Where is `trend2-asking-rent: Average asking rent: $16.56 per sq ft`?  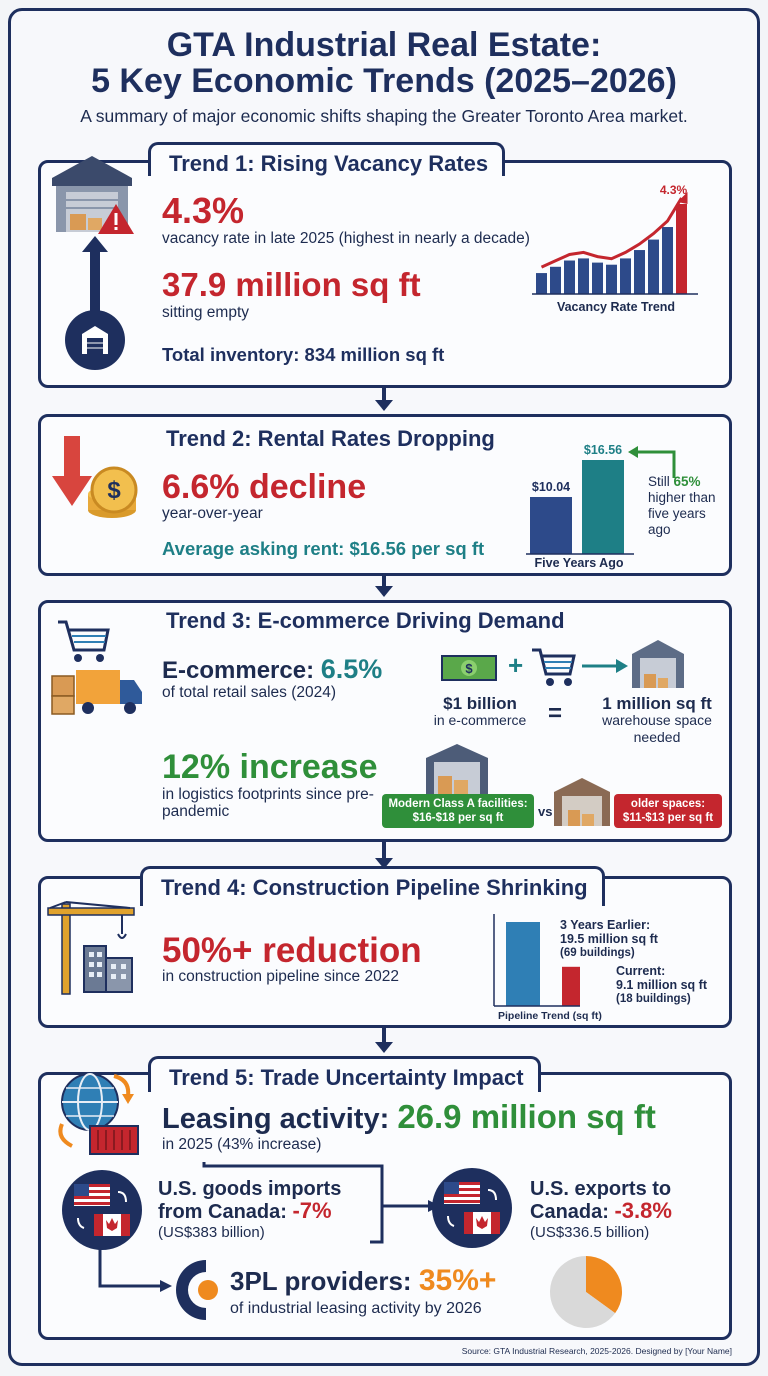 trend2-asking-rent: Average asking rent: $16.56 per sq ft is located at coordinates (323, 548).